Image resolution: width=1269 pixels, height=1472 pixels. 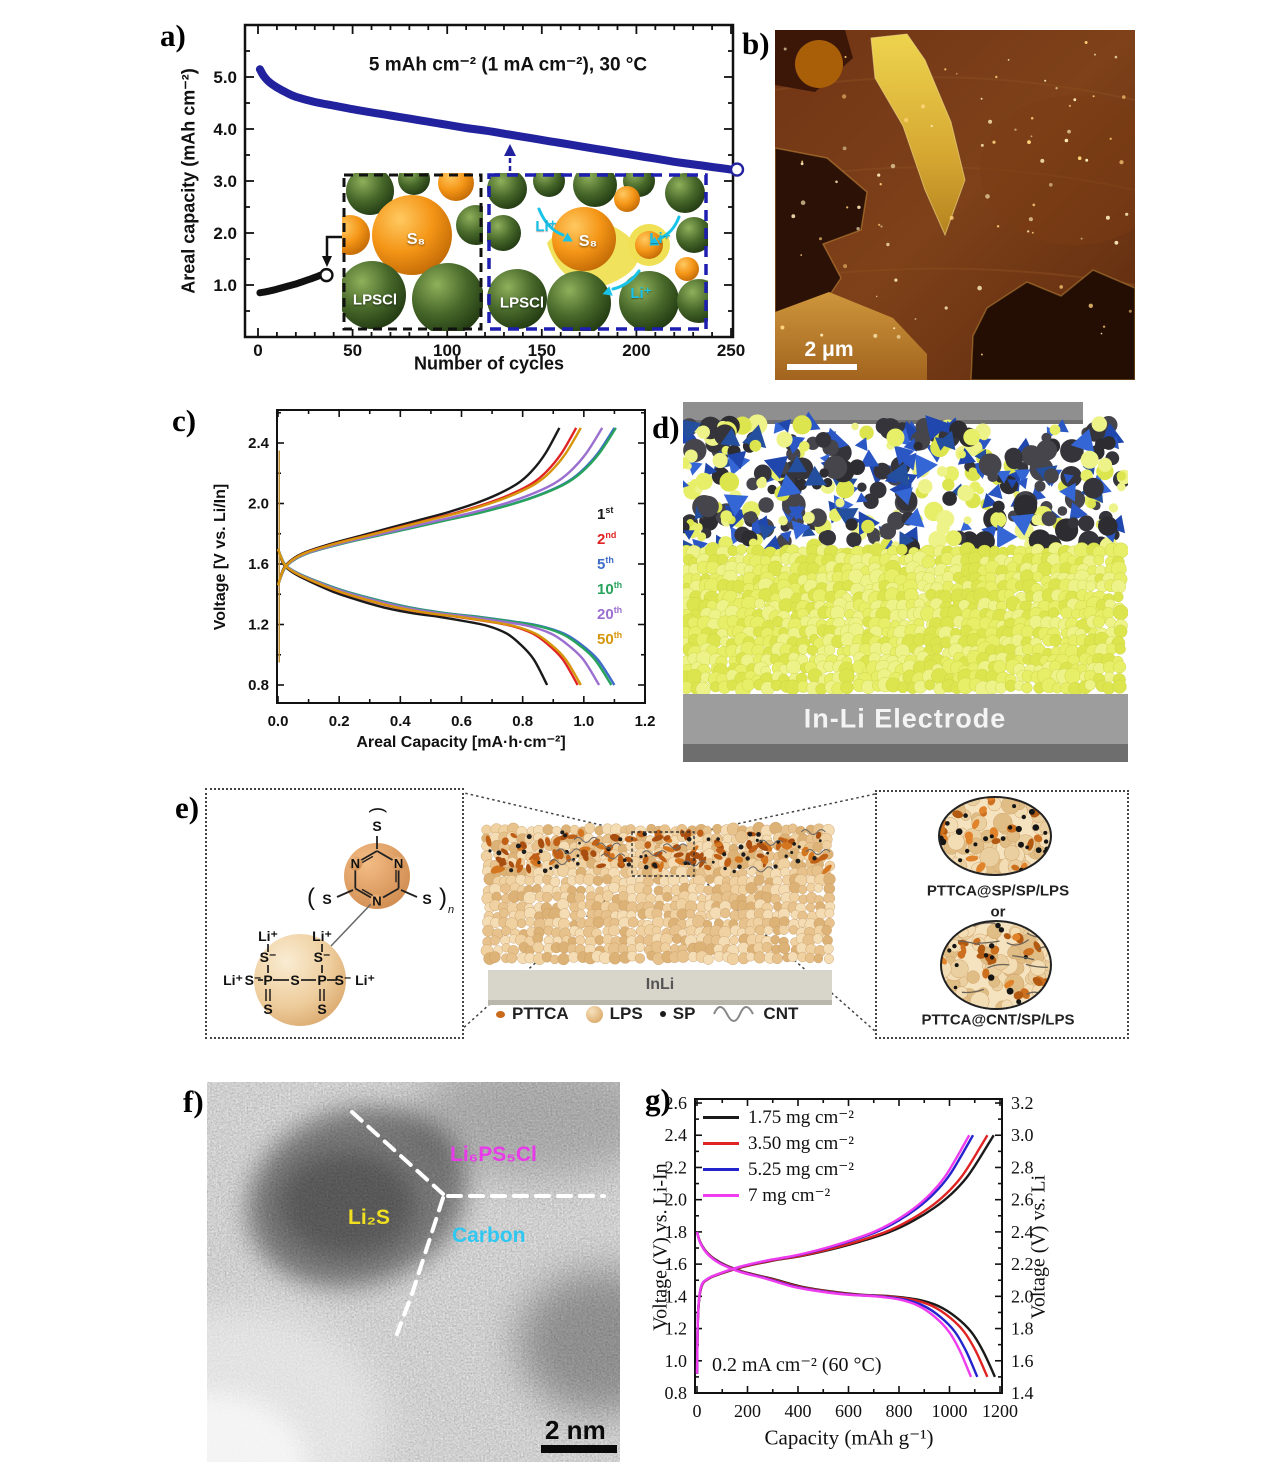 What do you see at coordinates (1022, 1393) in the screenshot?
I see `svg-text: 1.4` at bounding box center [1022, 1393].